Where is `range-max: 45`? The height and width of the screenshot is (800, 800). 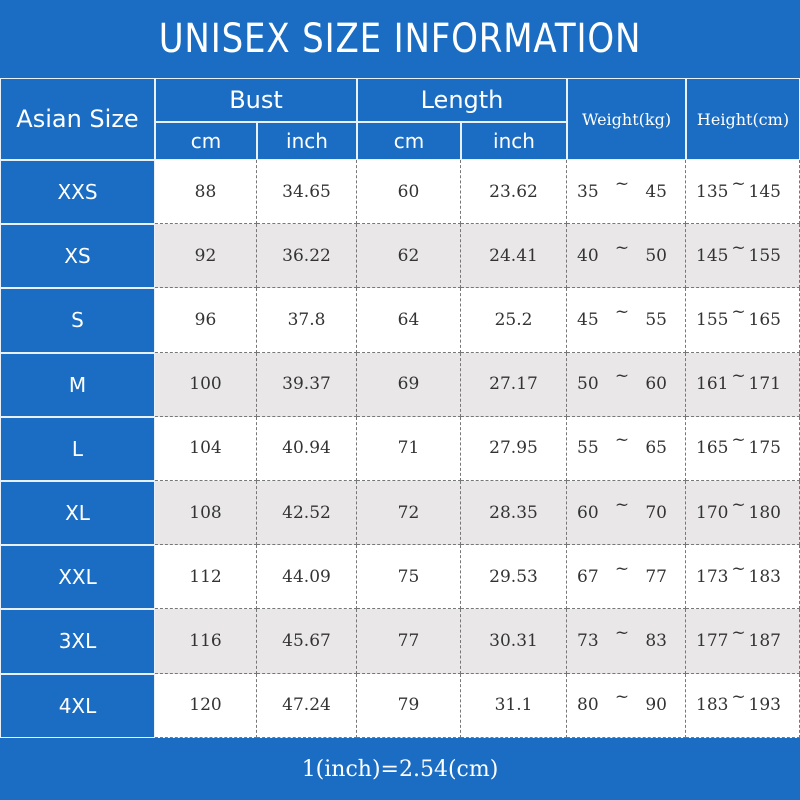
range-max: 45 is located at coordinates (656, 191).